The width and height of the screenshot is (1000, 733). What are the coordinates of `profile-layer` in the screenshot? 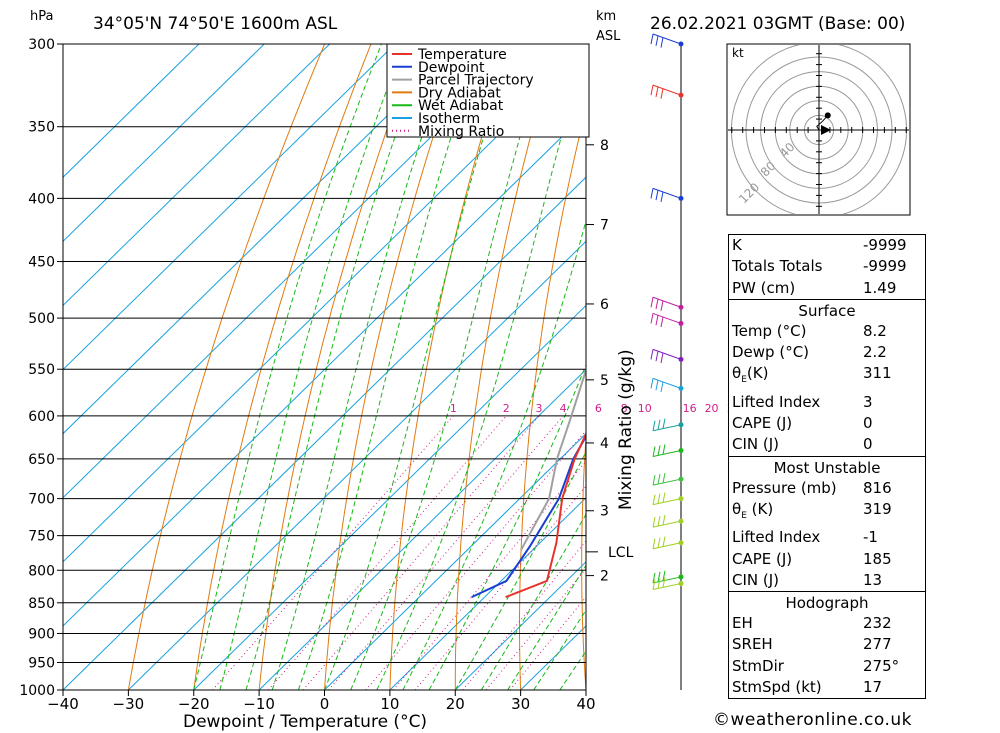 It's located at (528, 482).